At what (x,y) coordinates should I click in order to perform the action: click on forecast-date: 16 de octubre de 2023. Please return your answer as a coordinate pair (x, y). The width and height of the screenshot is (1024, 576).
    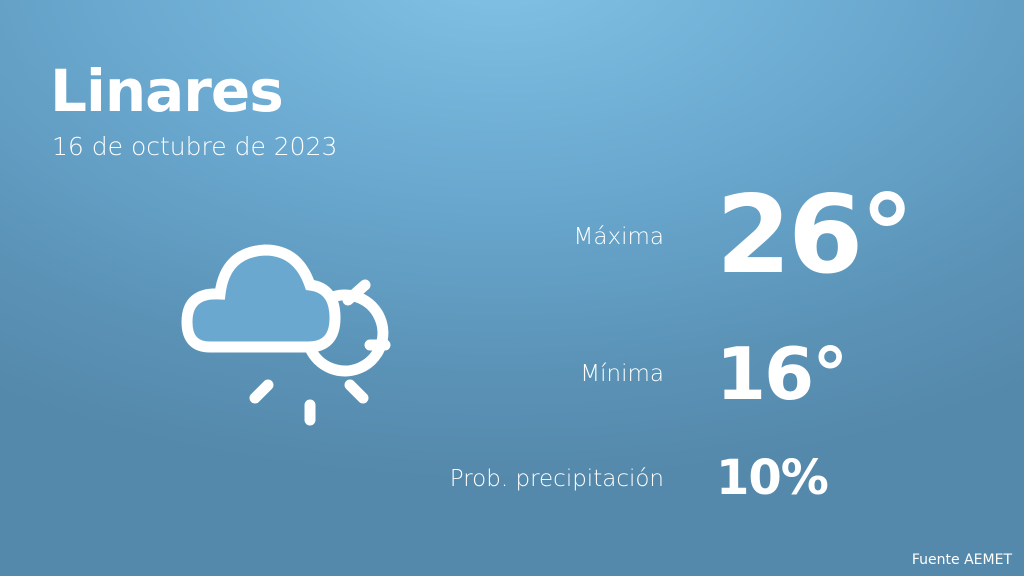
    Looking at the image, I should click on (195, 146).